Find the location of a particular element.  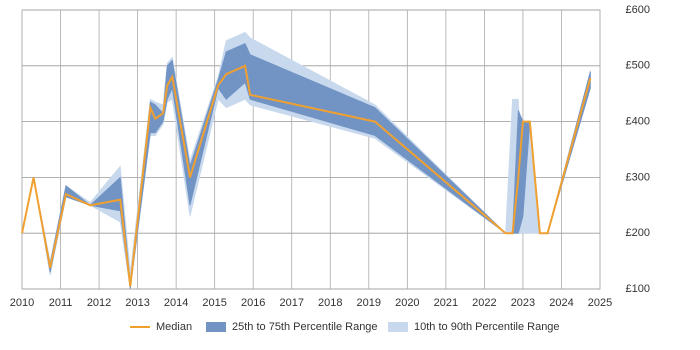

legend-label: 25th to 75th Percentile Range is located at coordinates (305, 327).